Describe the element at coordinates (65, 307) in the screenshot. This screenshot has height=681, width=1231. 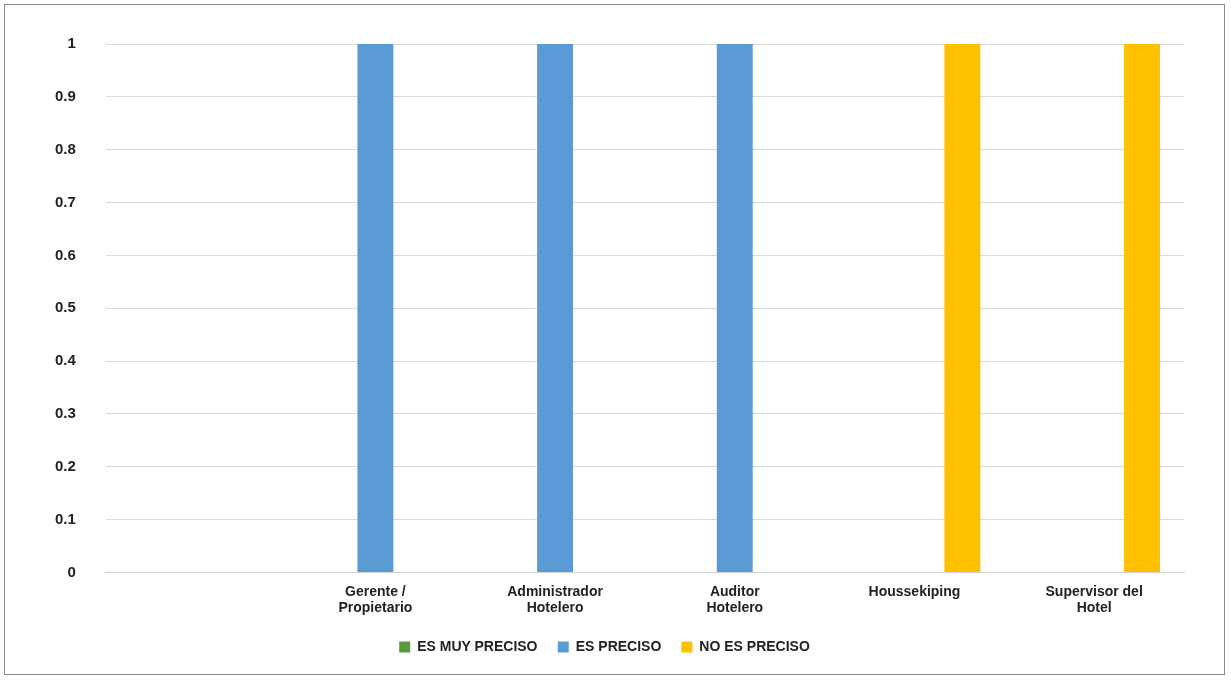
I see `y-tick-label: 0.5` at that location.